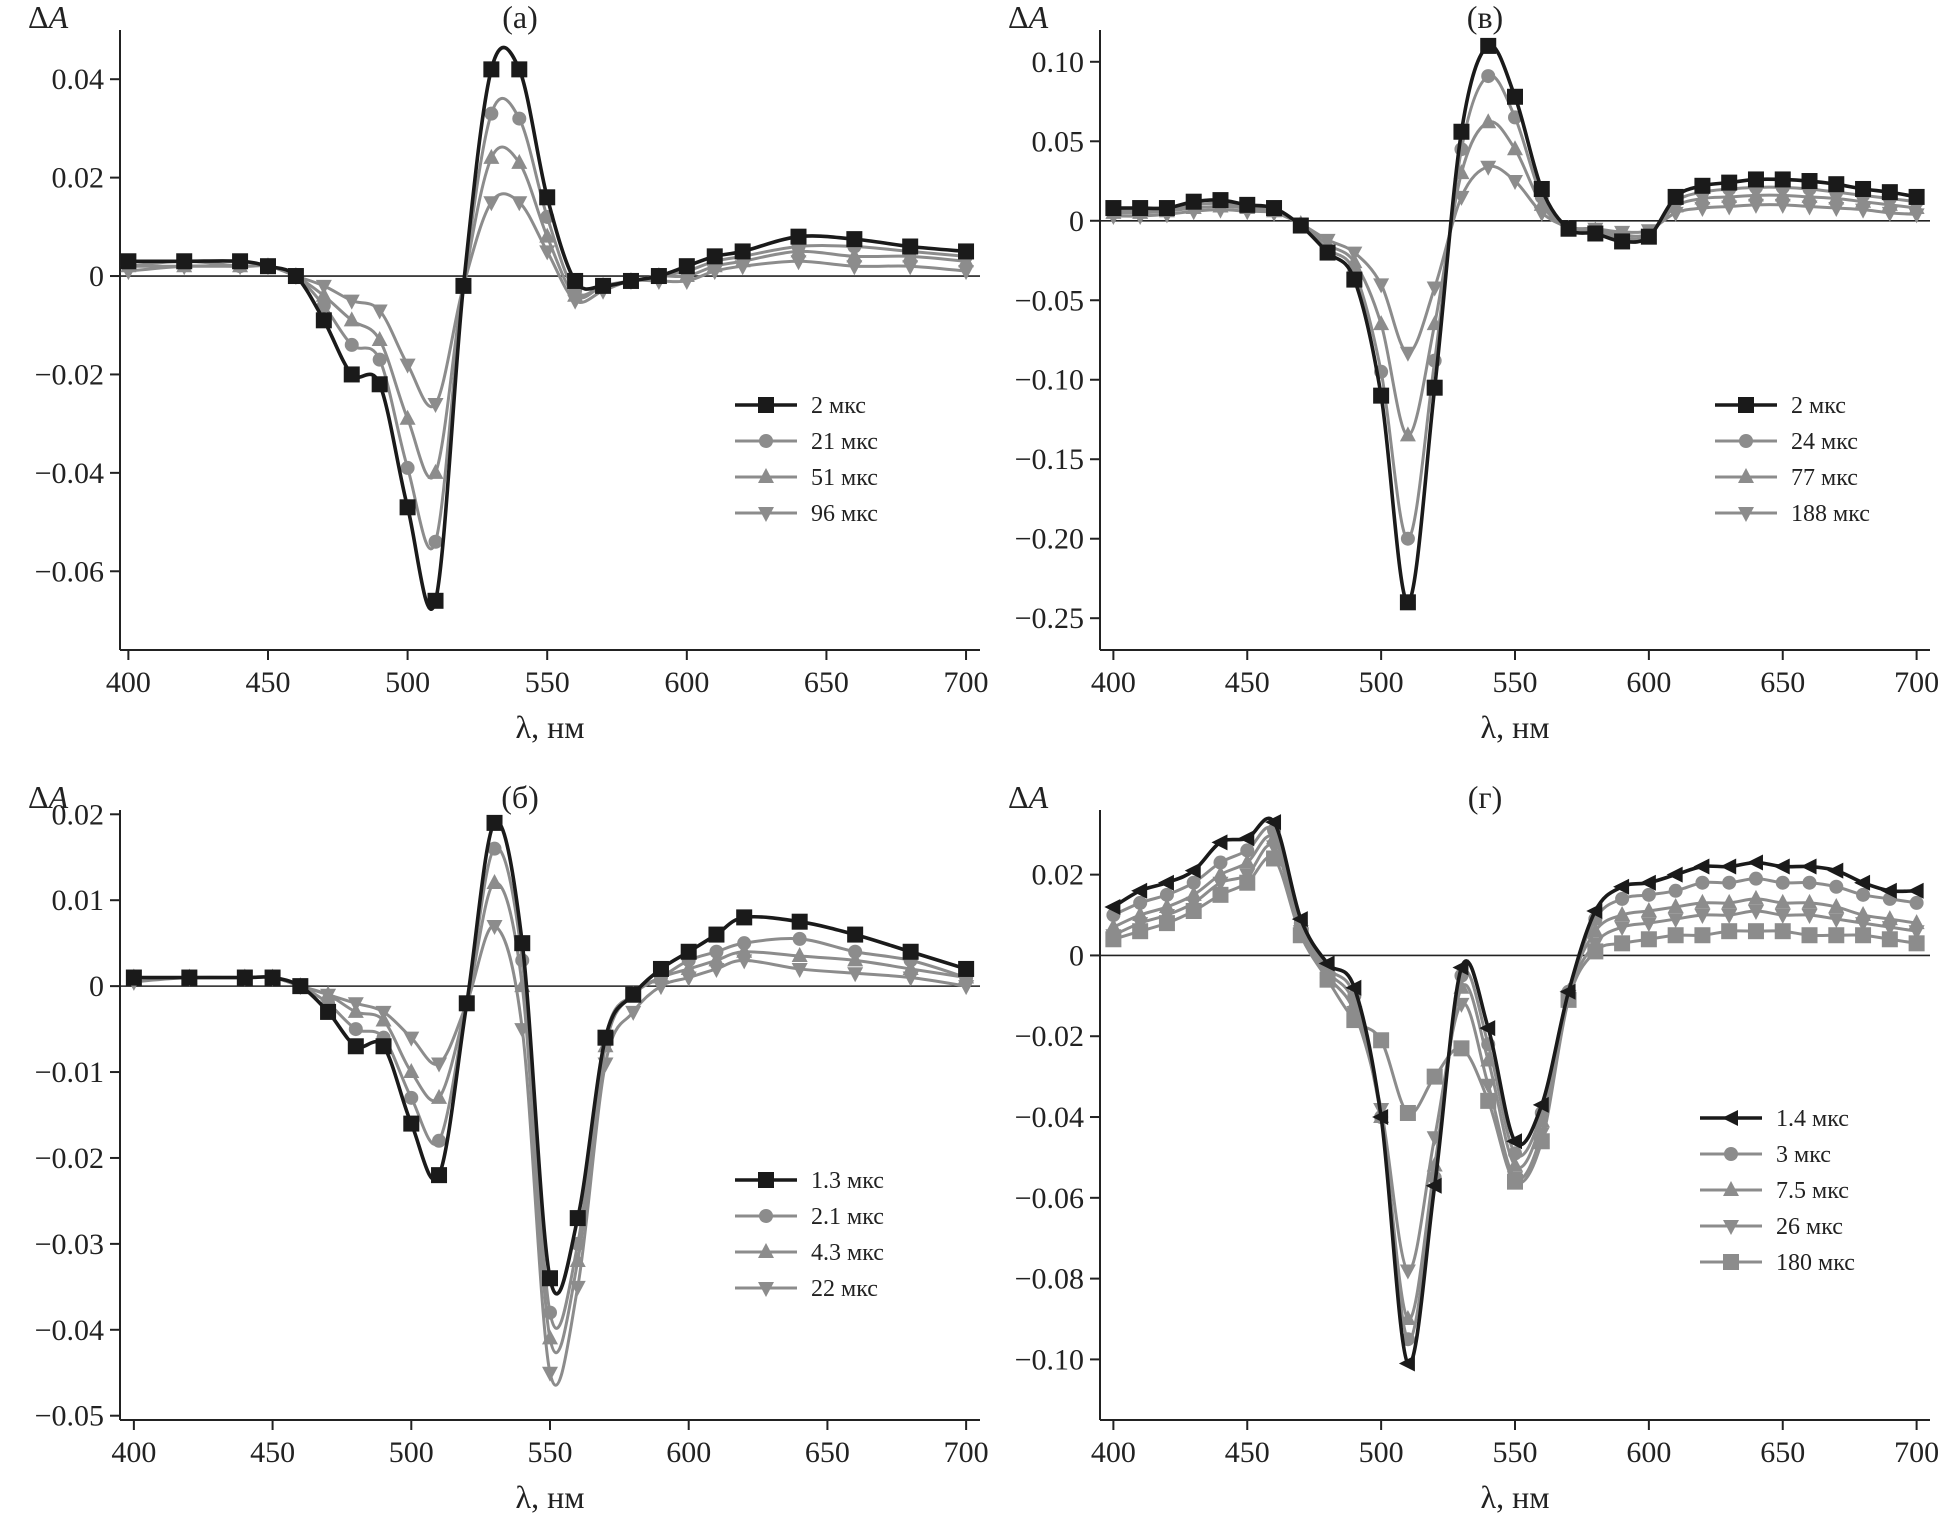 The height and width of the screenshot is (1534, 1958). What do you see at coordinates (1792, 460) in the screenshot?
I see `legend: 2 мкс 24 мкс 77 мкс 188 мкс` at bounding box center [1792, 460].